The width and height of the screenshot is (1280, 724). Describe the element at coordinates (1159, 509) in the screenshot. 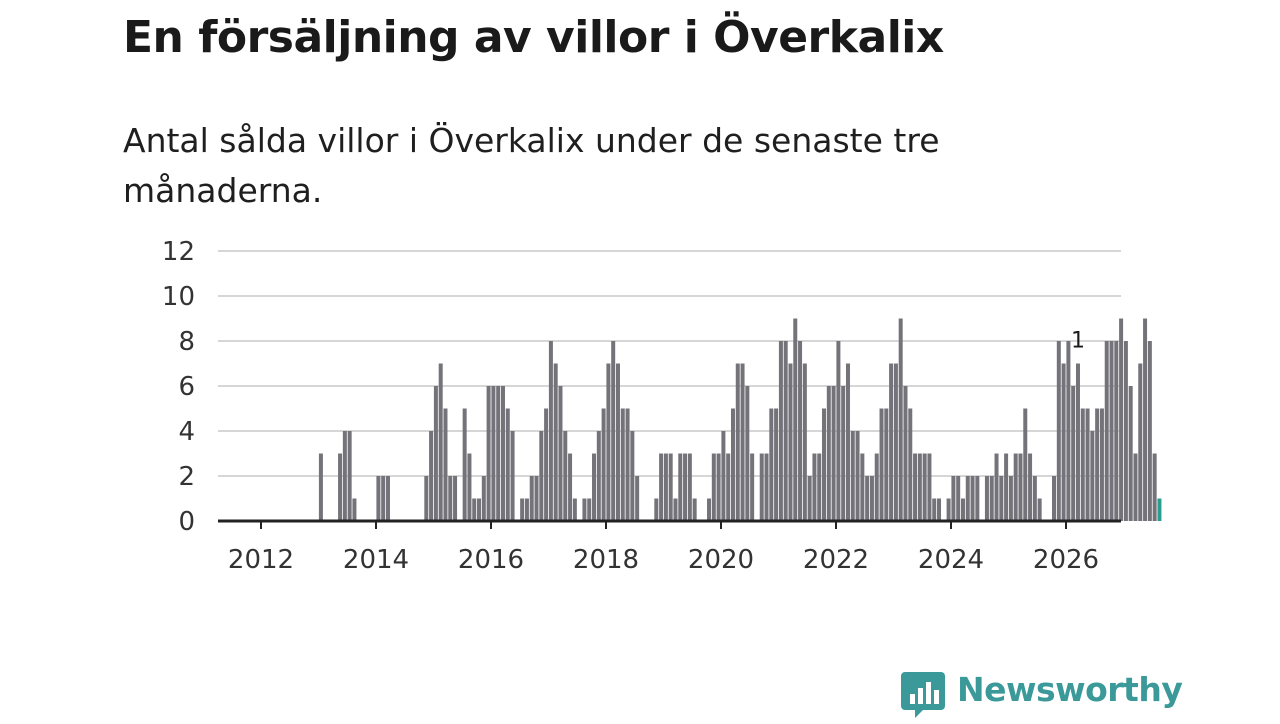

I see `bar-highlight` at that location.